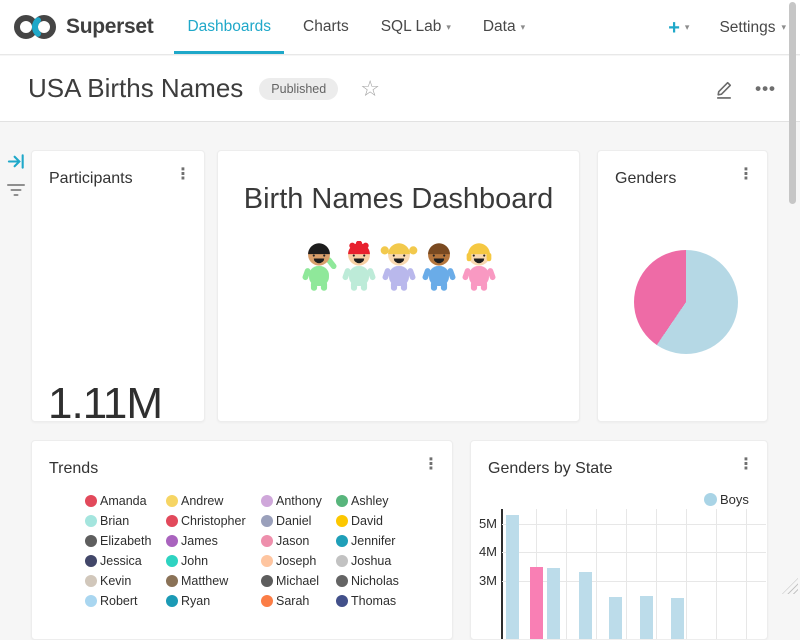 The image size is (800, 640). I want to click on legend-item-thomas: Thomas, so click(394, 601).